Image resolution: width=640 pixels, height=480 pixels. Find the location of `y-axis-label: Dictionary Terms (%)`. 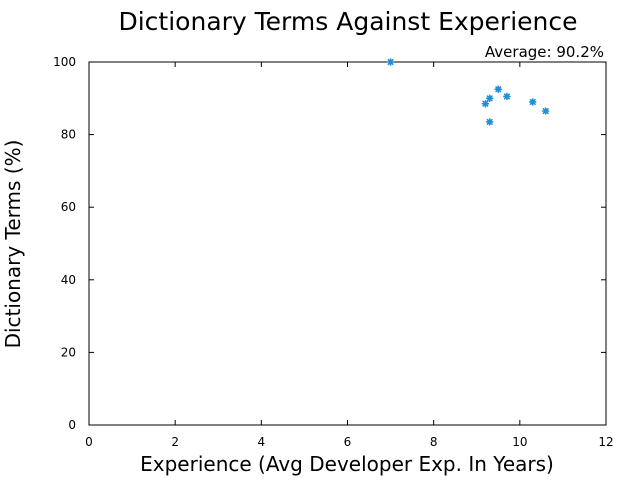

y-axis-label: Dictionary Terms (%) is located at coordinates (13, 244).